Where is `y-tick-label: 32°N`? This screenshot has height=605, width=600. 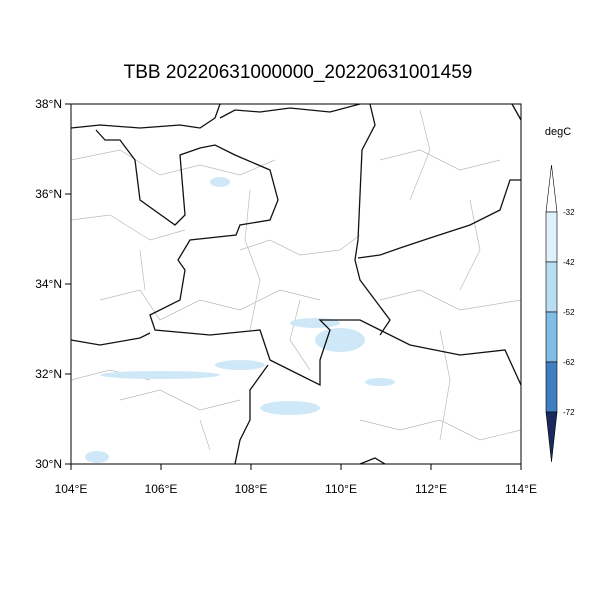
y-tick-label: 32°N is located at coordinates (48, 374).